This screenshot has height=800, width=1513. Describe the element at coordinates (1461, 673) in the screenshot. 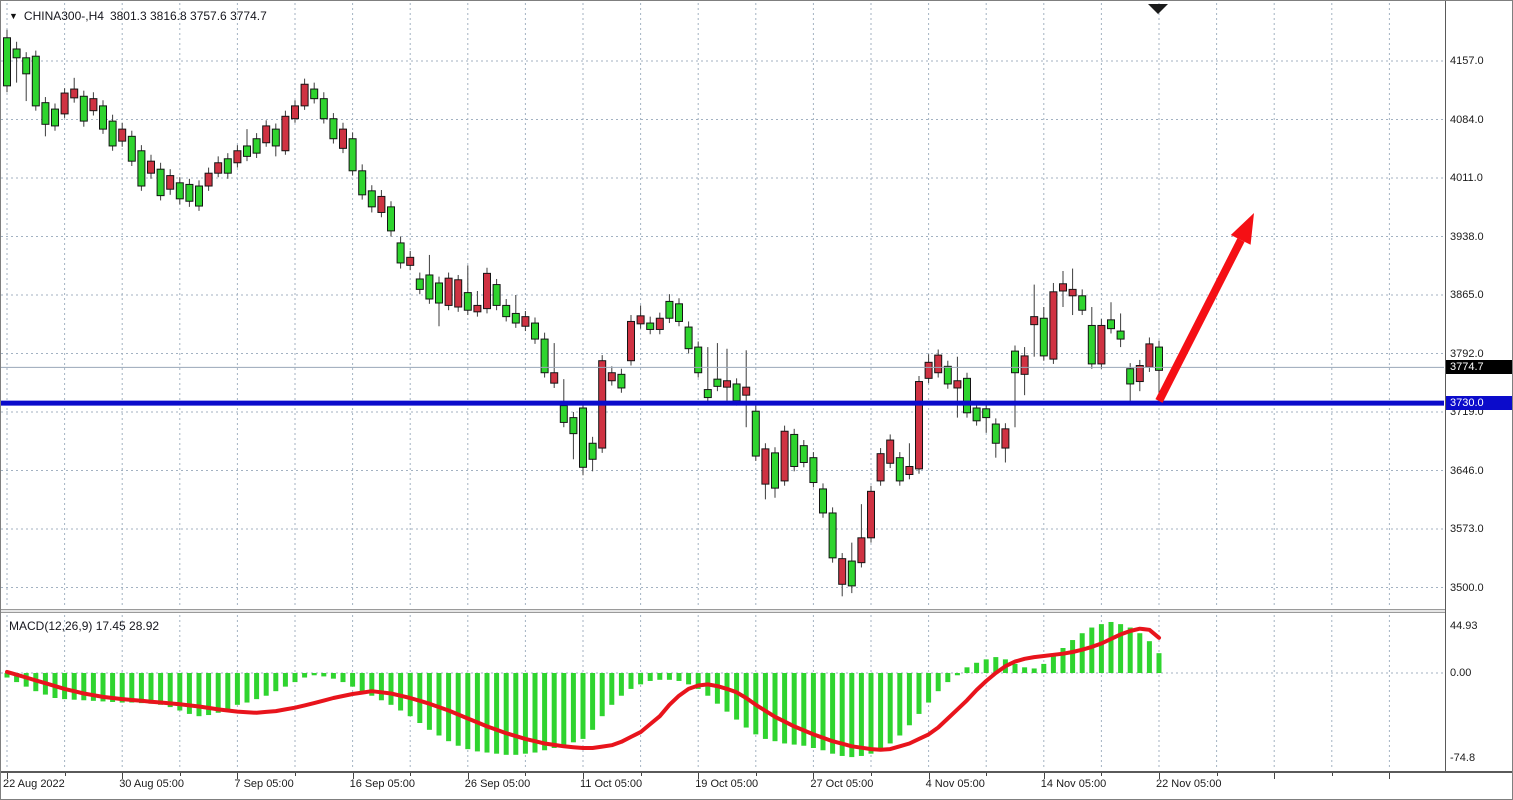

I see `macd-scale-label: 0.00` at that location.